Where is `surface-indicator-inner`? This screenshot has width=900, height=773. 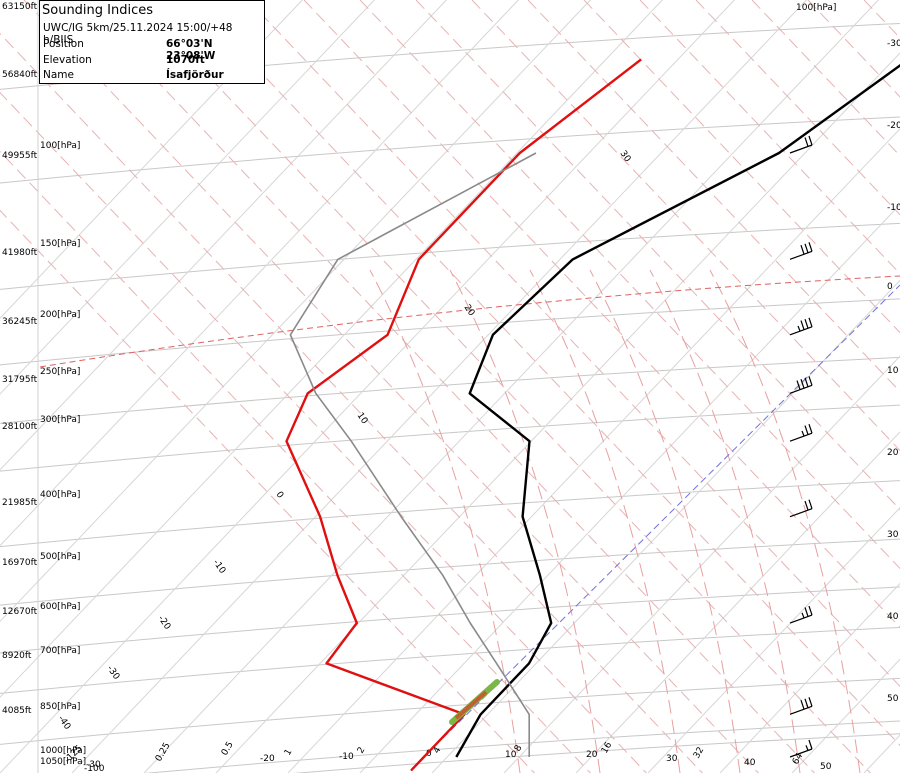 surface-indicator-inner is located at coordinates (471, 705).